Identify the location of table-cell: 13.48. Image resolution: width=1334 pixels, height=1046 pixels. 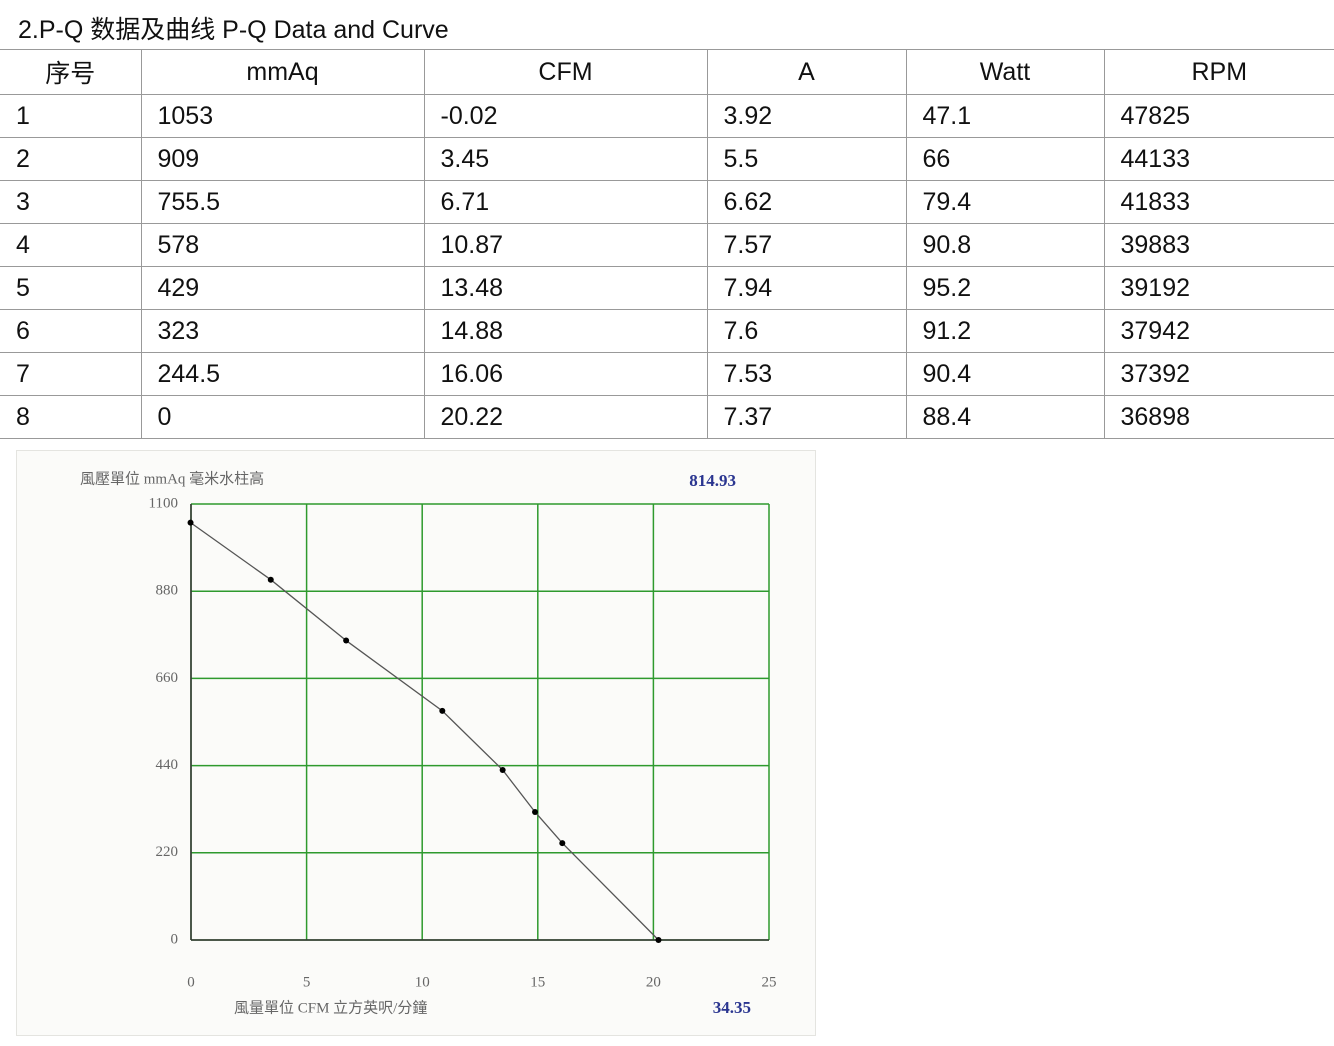
(565, 288).